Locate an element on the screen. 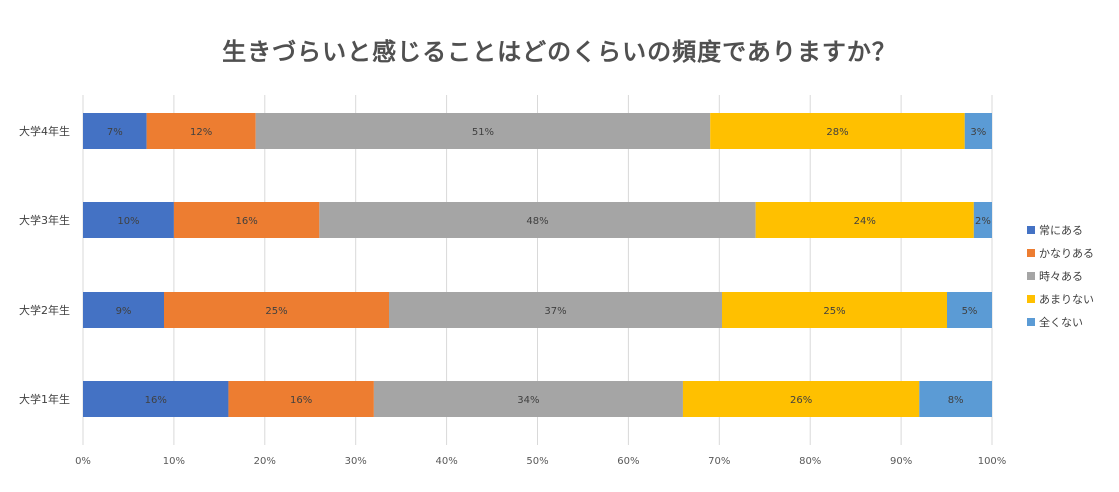  data-label: 5% is located at coordinates (970, 311).